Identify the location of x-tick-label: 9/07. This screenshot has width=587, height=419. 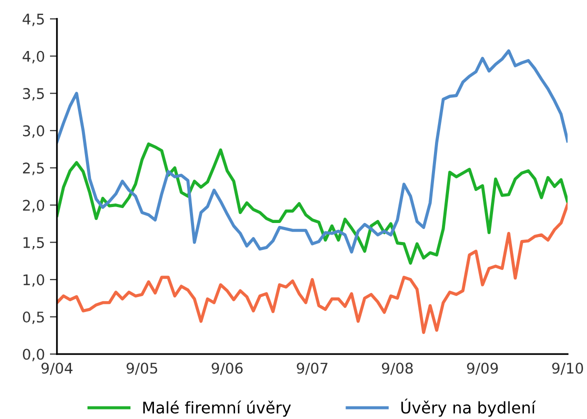
(312, 368).